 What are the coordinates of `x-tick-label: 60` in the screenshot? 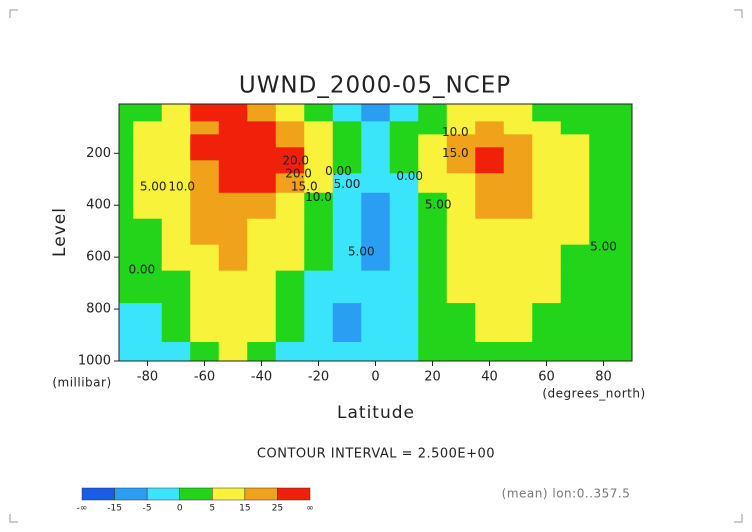 It's located at (546, 377).